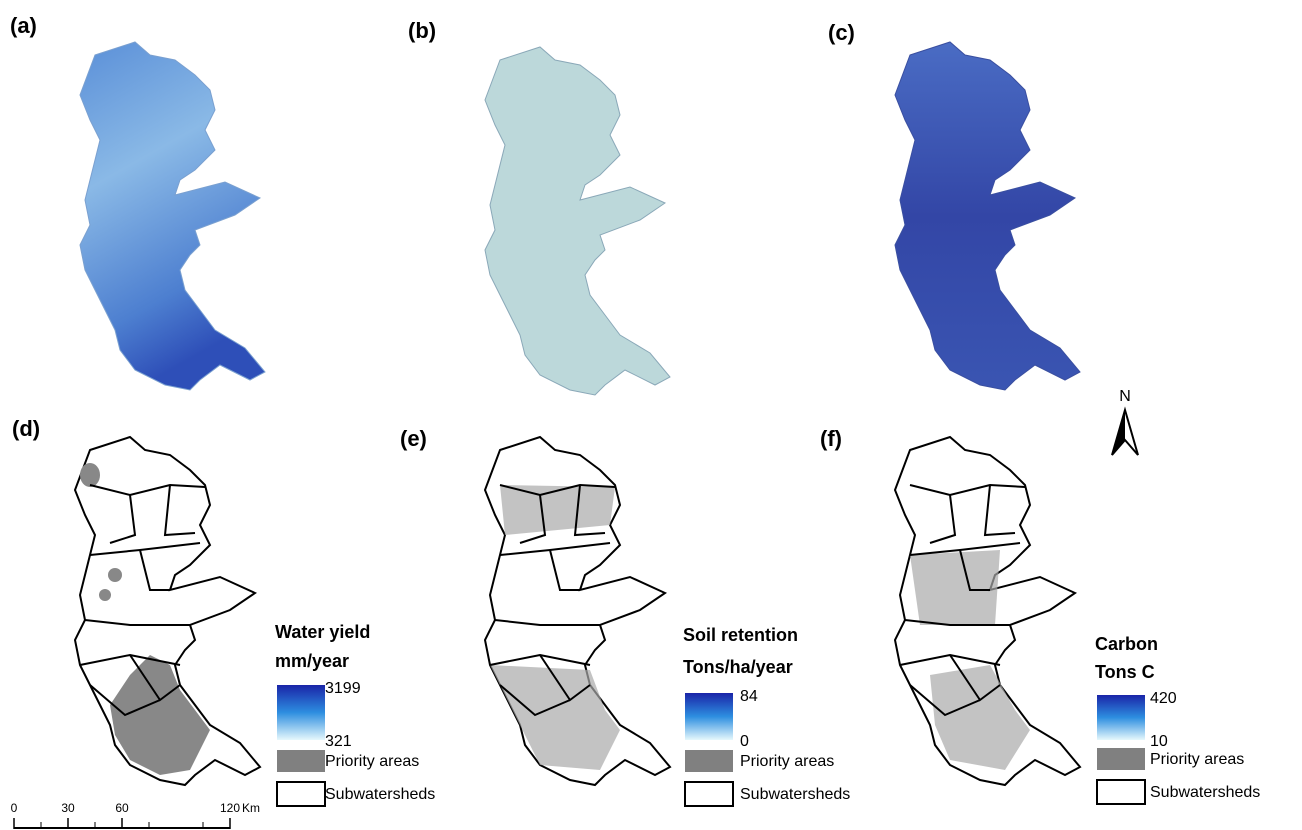  Describe the element at coordinates (26, 428) in the screenshot. I see `panel-label: (d)` at that location.